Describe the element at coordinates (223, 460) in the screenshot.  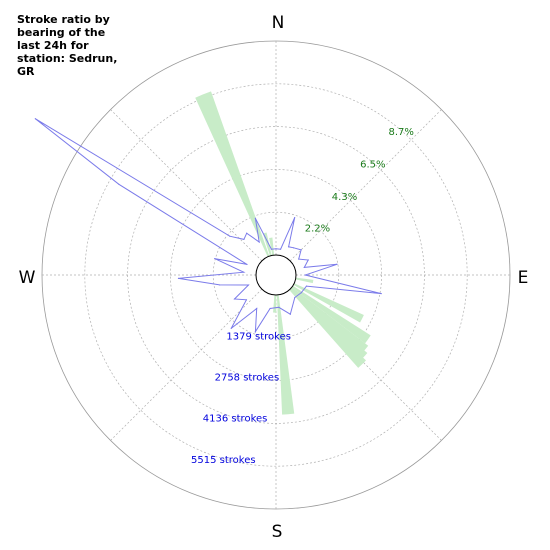
I see `strokes-tick-label: 5515 strokes` at that location.